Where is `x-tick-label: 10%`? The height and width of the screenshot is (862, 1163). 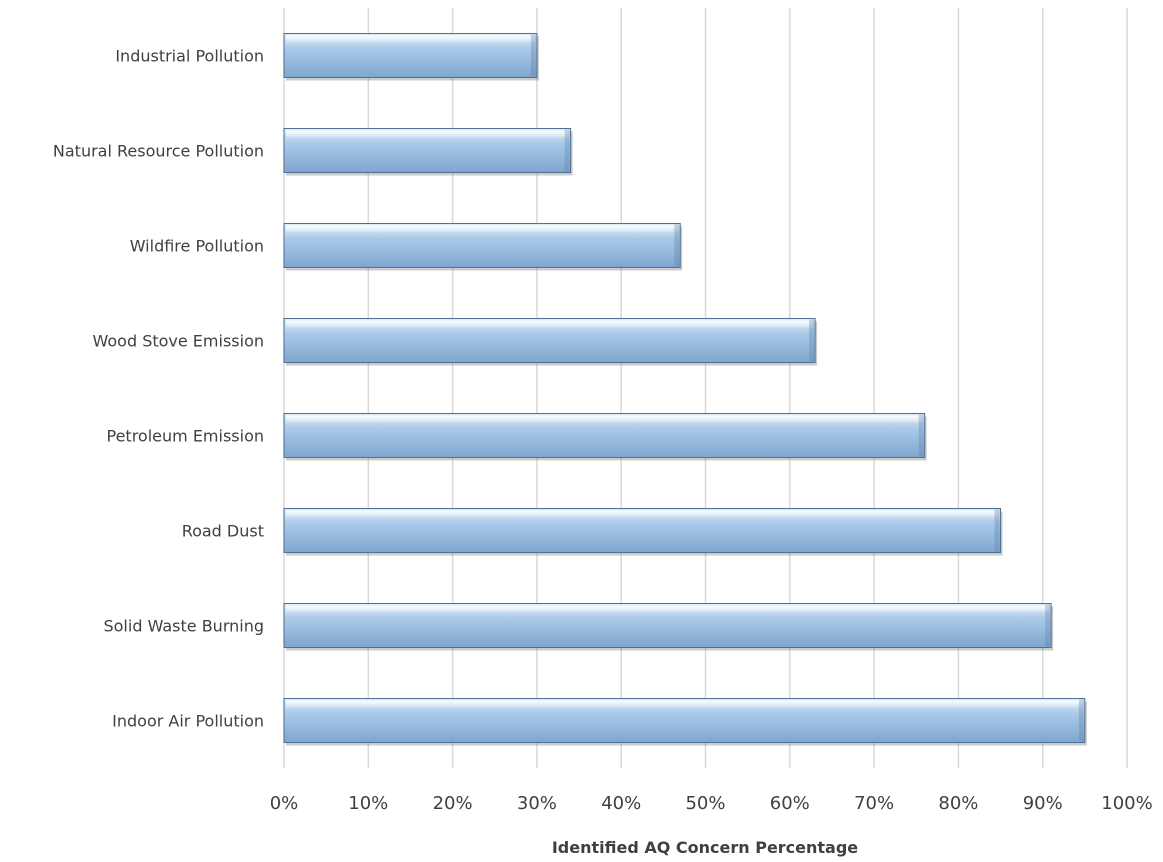 x-tick-label: 10% is located at coordinates (368, 803).